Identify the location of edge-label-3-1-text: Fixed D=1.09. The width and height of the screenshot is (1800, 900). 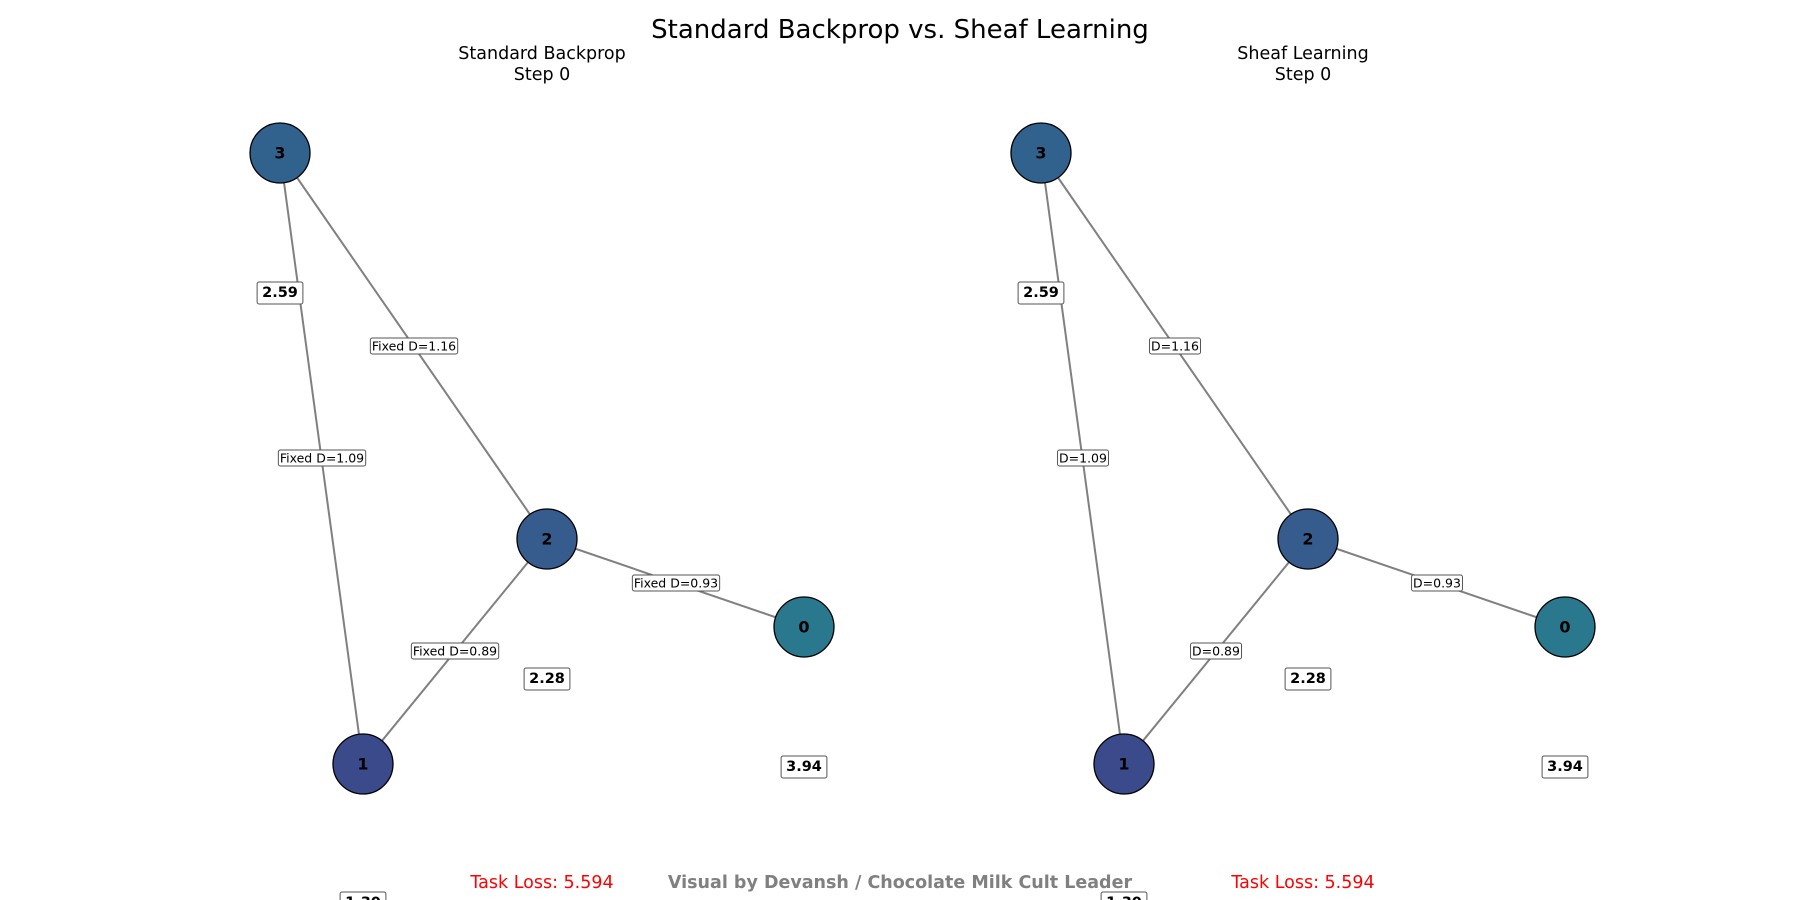
(322, 458).